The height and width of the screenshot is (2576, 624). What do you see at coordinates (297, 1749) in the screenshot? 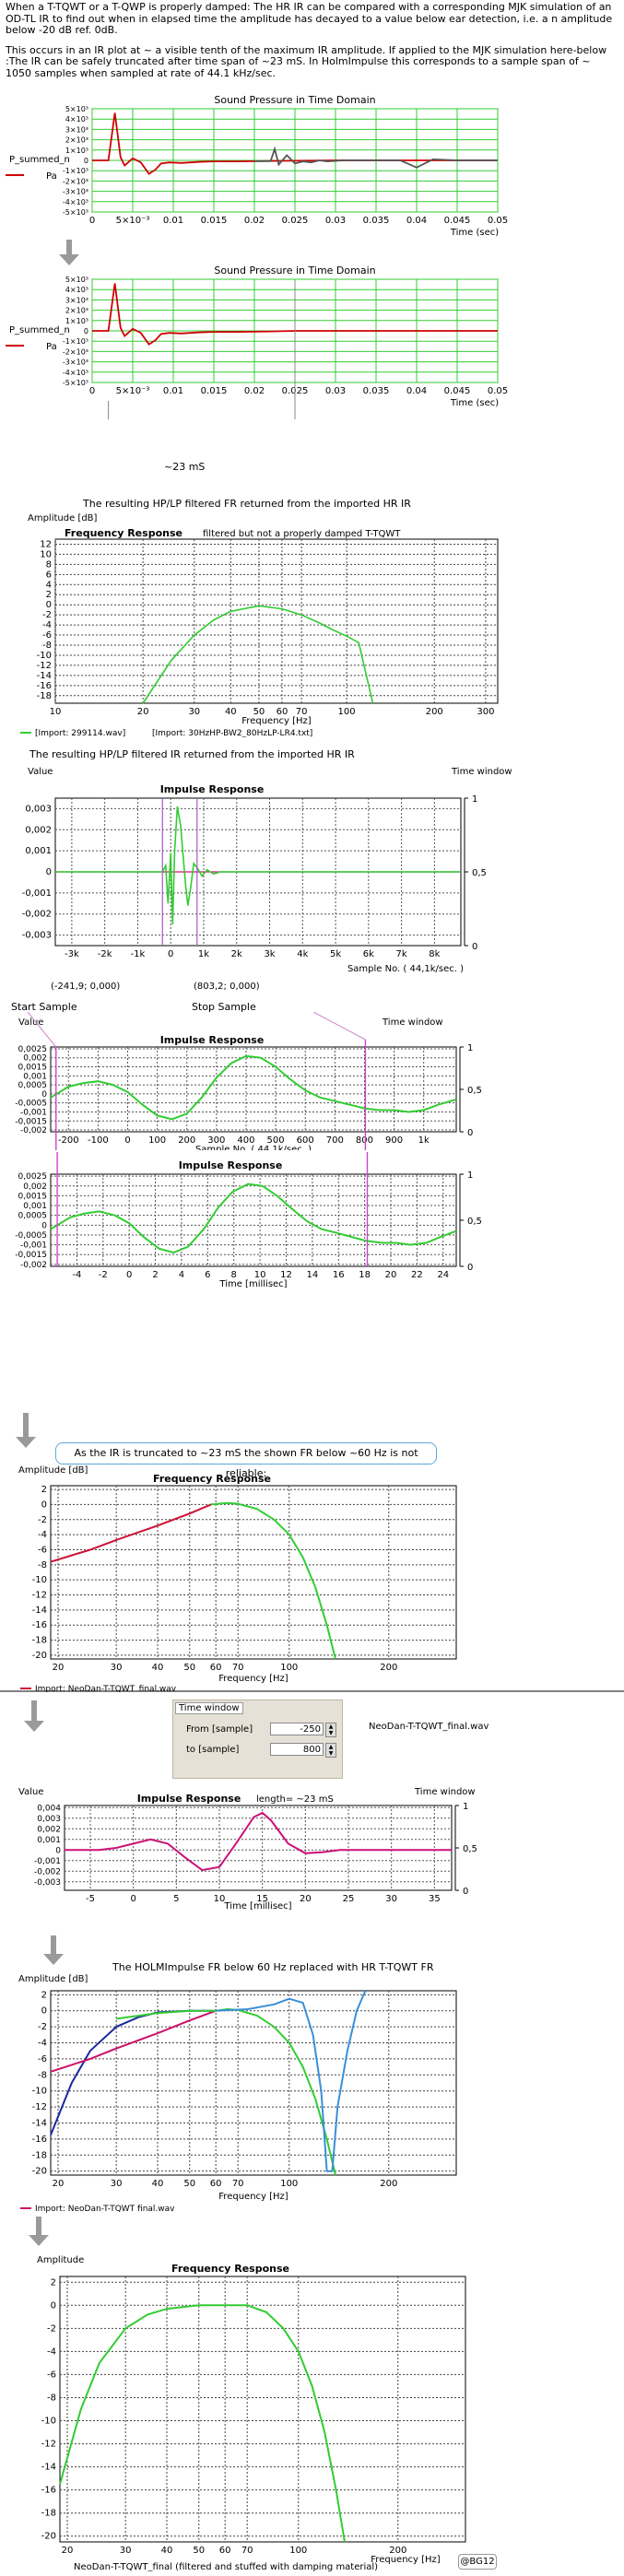
I see `to-sample-input: 800` at bounding box center [297, 1749].